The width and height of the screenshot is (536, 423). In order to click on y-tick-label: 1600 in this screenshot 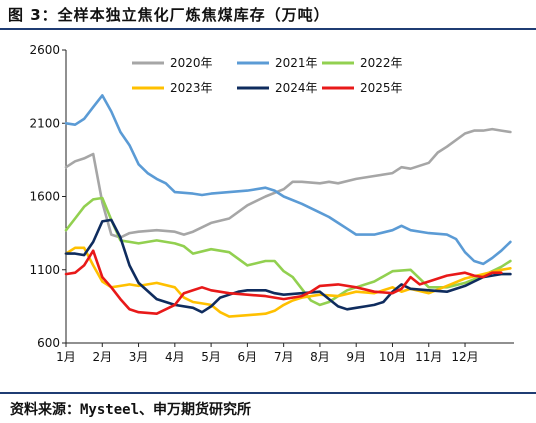, I will do `click(44, 197)`.